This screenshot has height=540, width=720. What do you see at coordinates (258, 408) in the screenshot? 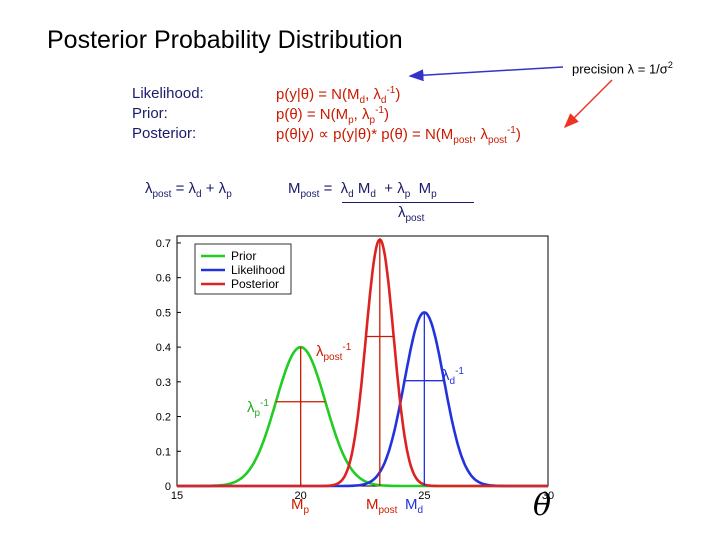
I see `lambda-p-annotation: λp-1` at bounding box center [258, 408].